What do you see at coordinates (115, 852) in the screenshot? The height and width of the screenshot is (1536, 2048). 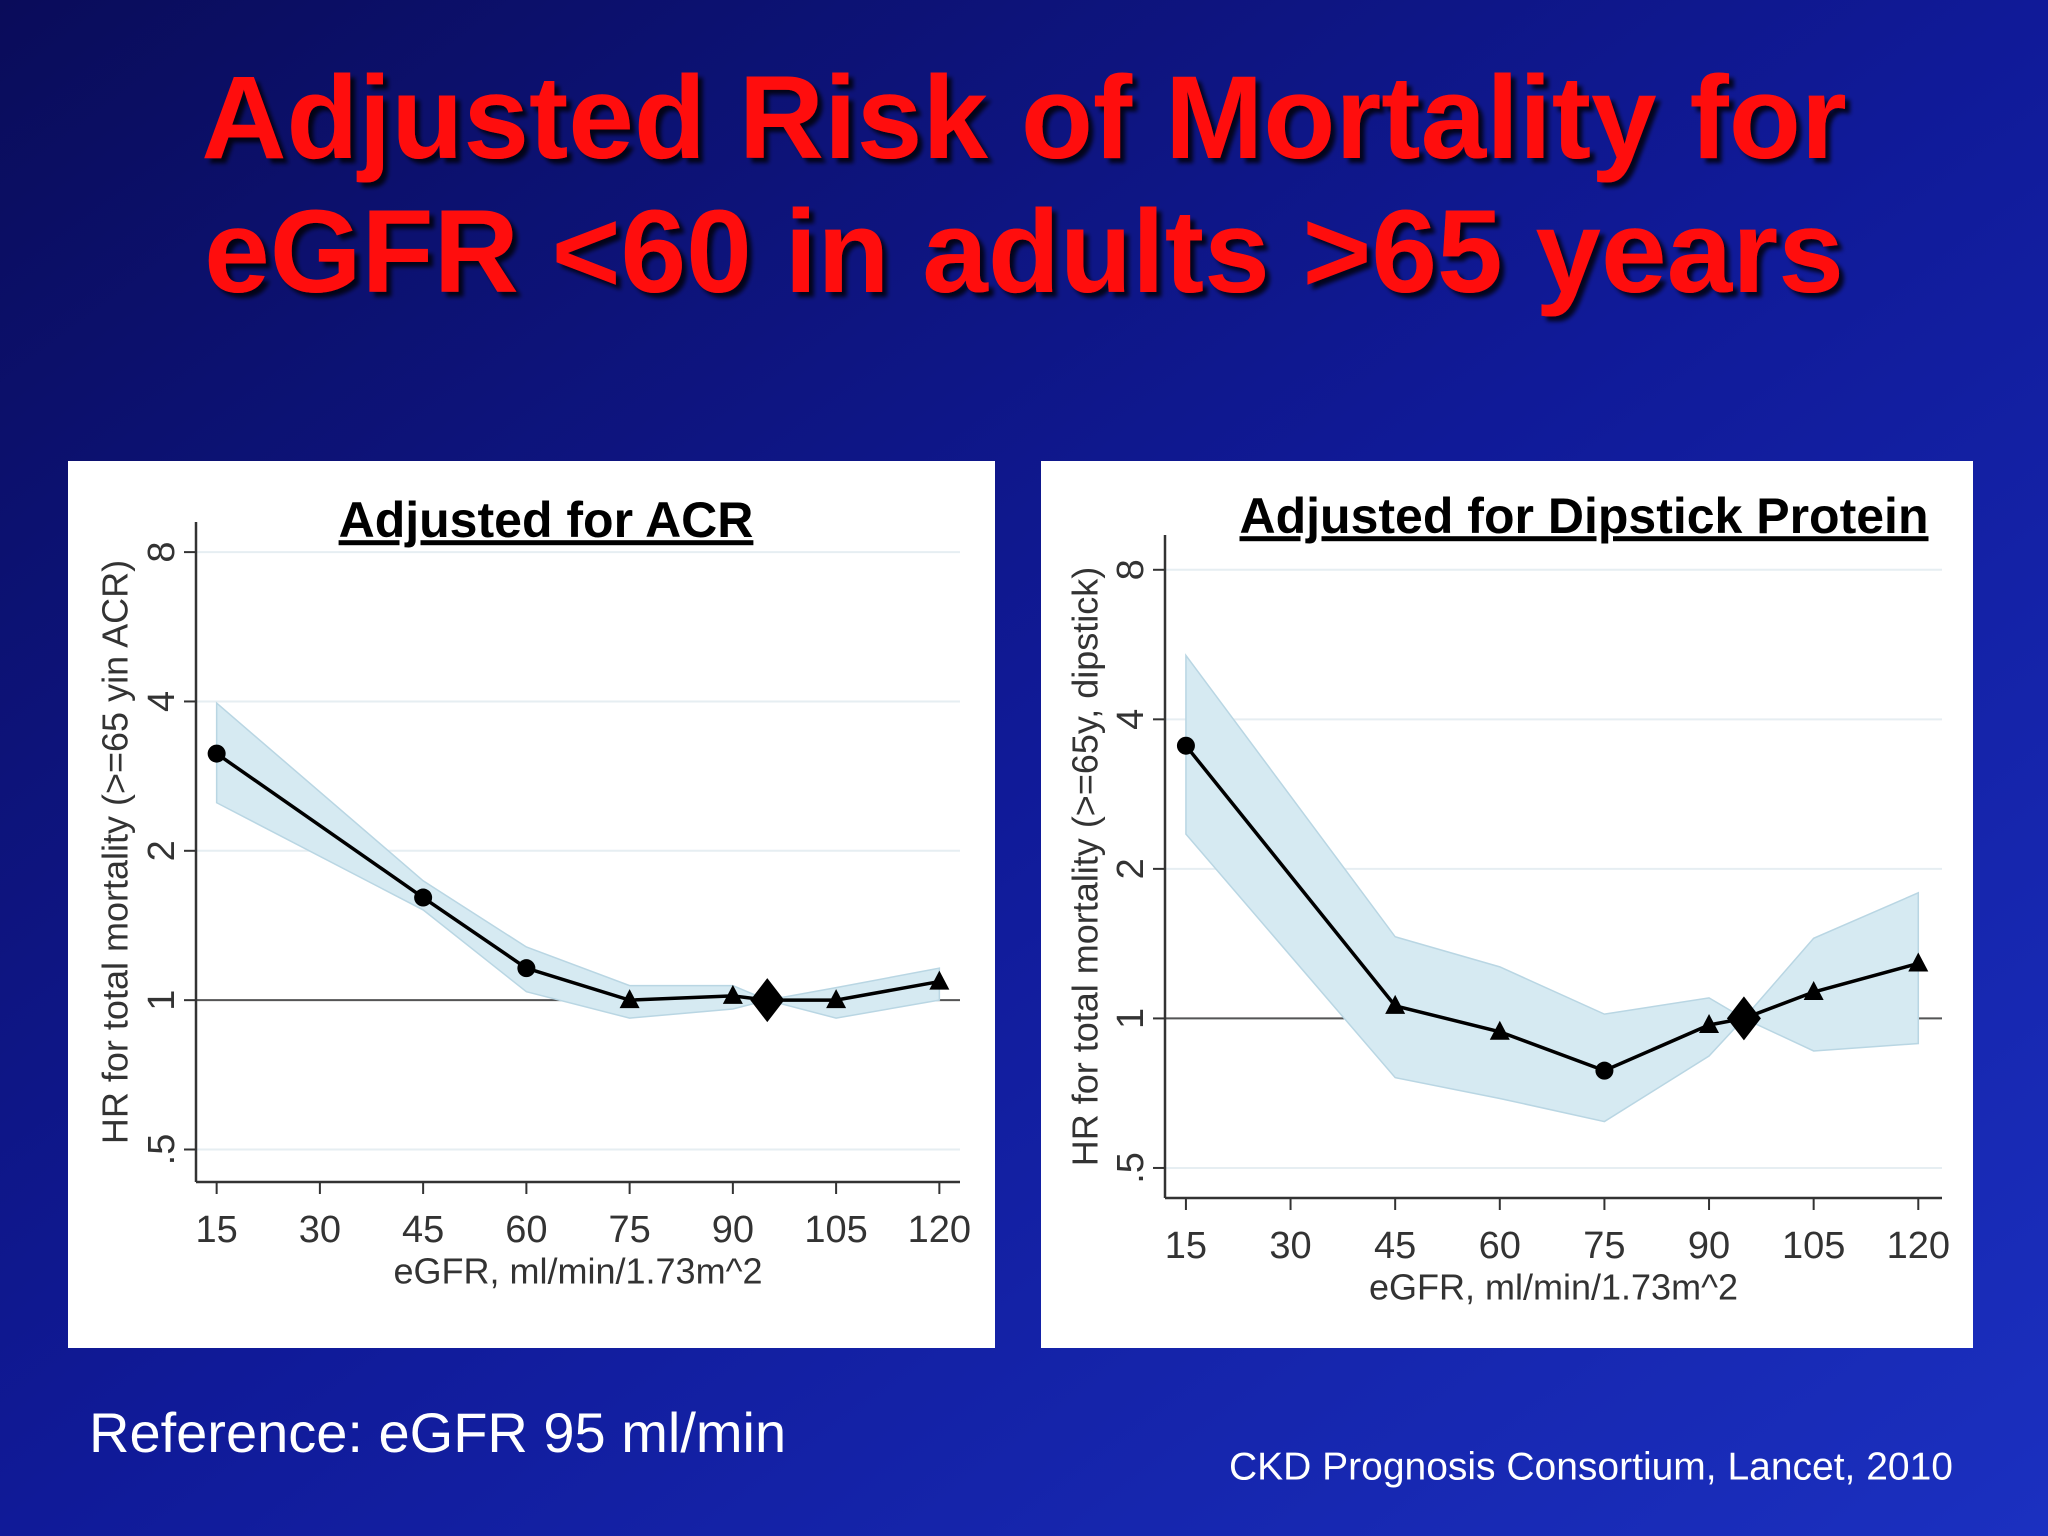 I see `y-axis-label: HR for total mortality (>=65 yin ACR)` at bounding box center [115, 852].